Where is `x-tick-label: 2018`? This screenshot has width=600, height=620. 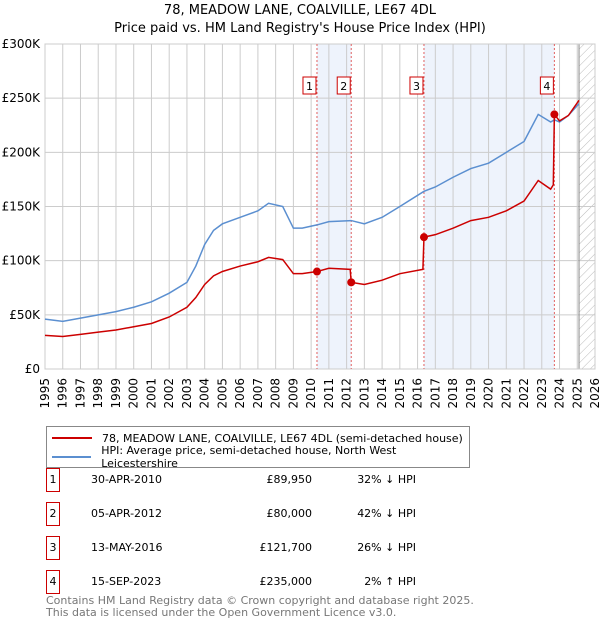
x-tick-label: 2018 is located at coordinates (453, 393).